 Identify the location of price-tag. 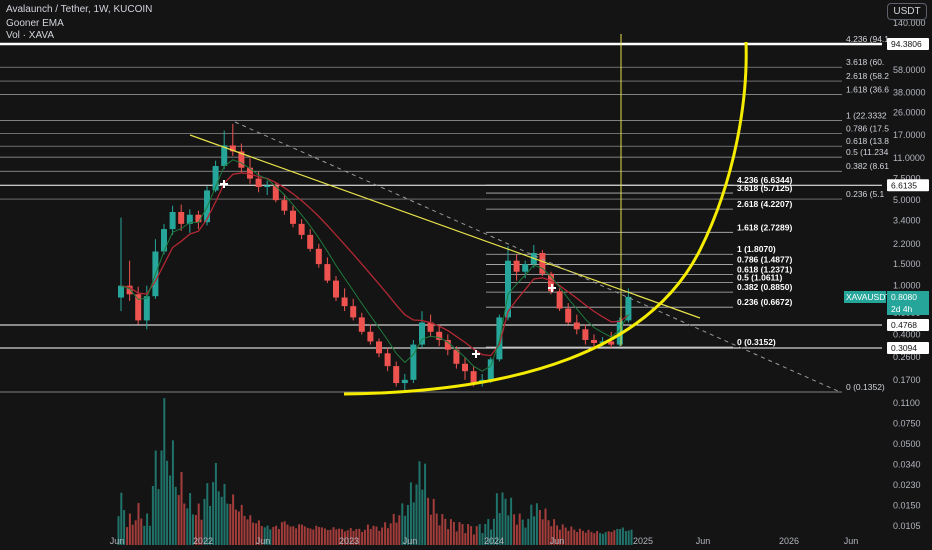
(908, 325).